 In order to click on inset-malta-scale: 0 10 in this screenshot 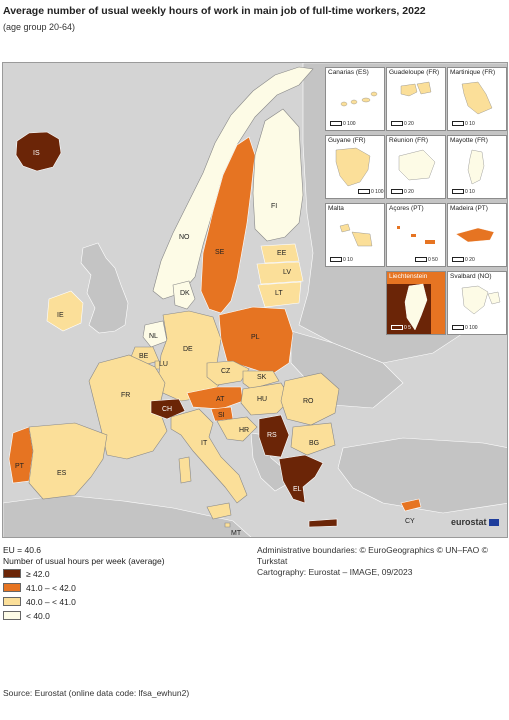, I will do `click(341, 260)`.